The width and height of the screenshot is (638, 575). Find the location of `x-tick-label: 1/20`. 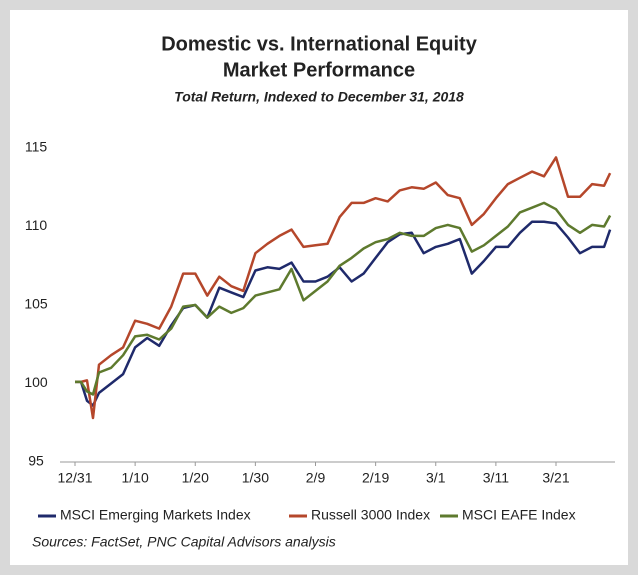

x-tick-label: 1/20 is located at coordinates (195, 478).